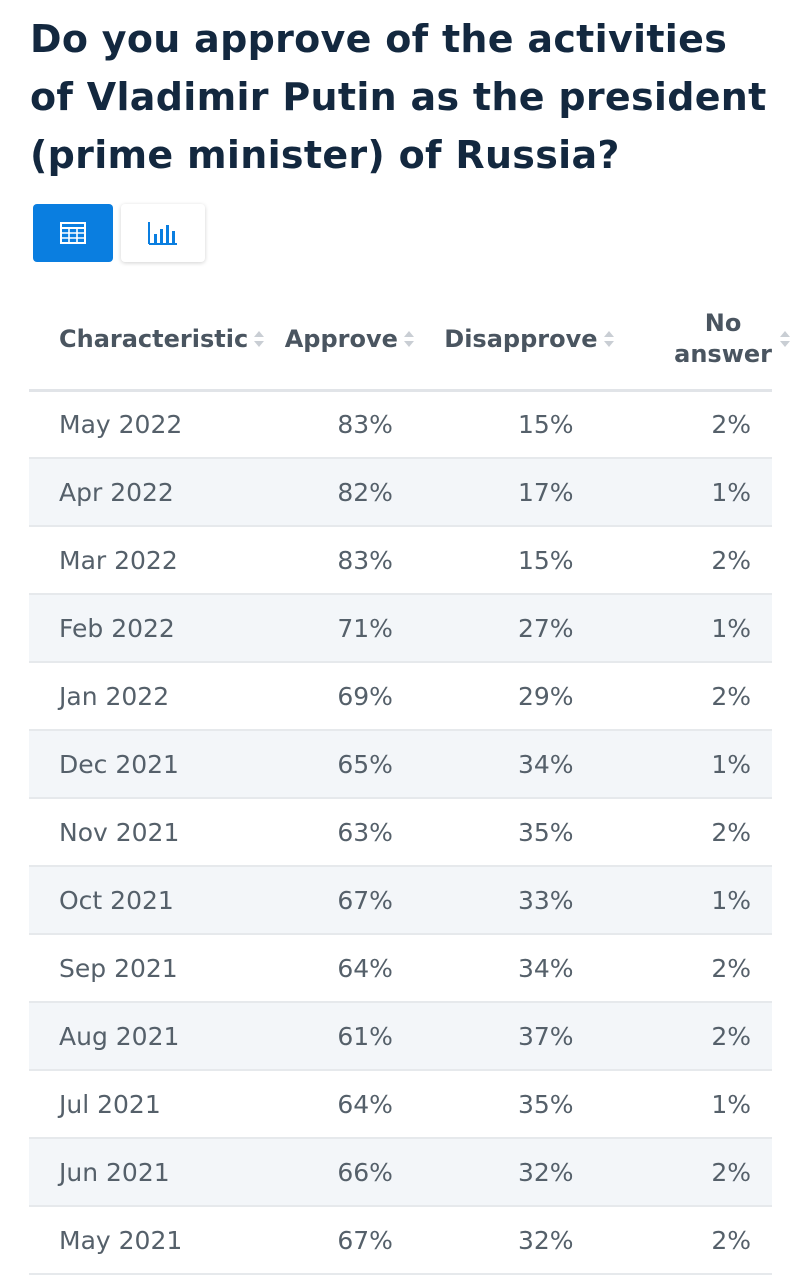  What do you see at coordinates (148, 968) in the screenshot?
I see `cell-characteristic: Sep 2021` at bounding box center [148, 968].